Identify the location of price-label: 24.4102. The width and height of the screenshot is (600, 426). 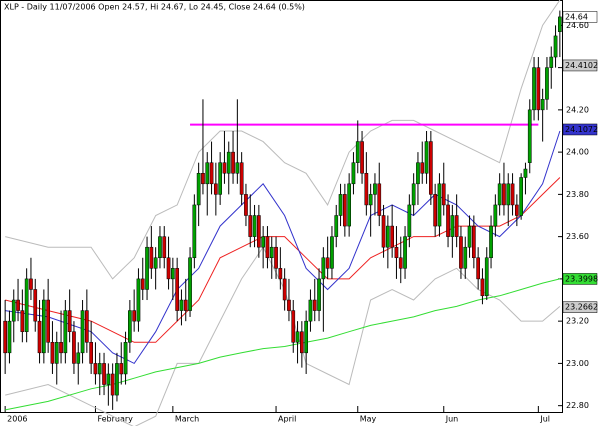
(581, 65).